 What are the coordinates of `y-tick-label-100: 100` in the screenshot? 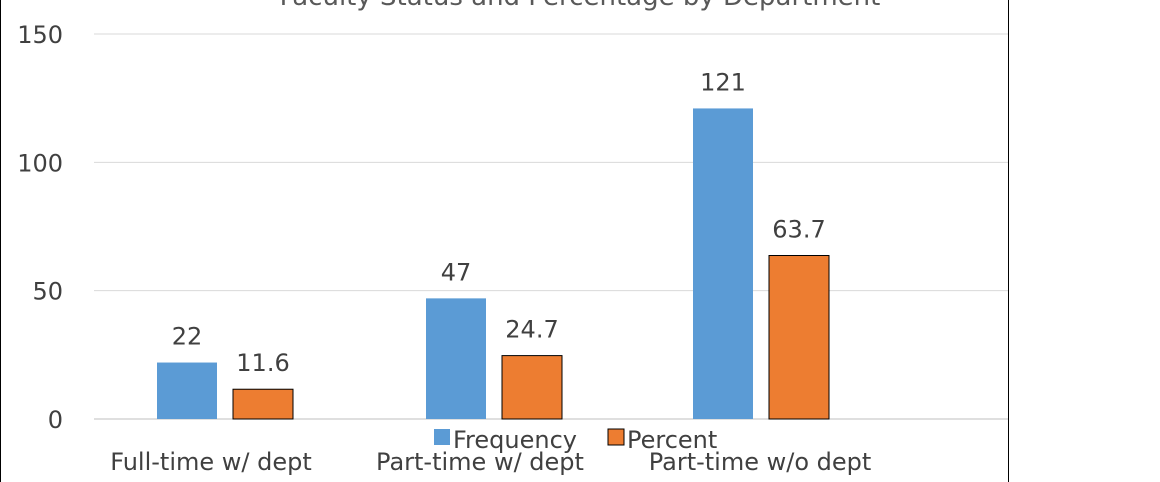 It's located at (40, 163).